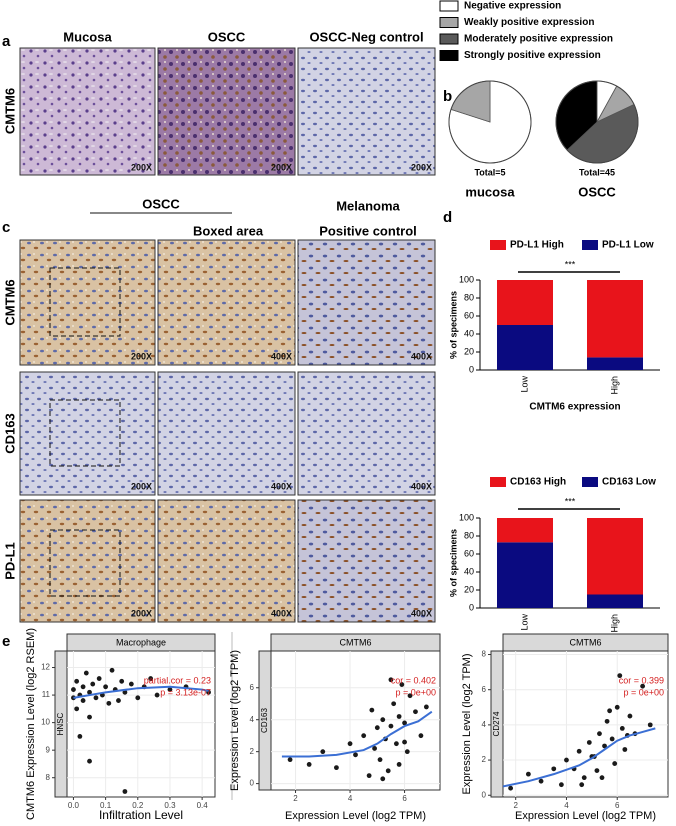 The image size is (676, 826). Describe the element at coordinates (87, 36) in the screenshot. I see `column-header: Mucosa` at that location.